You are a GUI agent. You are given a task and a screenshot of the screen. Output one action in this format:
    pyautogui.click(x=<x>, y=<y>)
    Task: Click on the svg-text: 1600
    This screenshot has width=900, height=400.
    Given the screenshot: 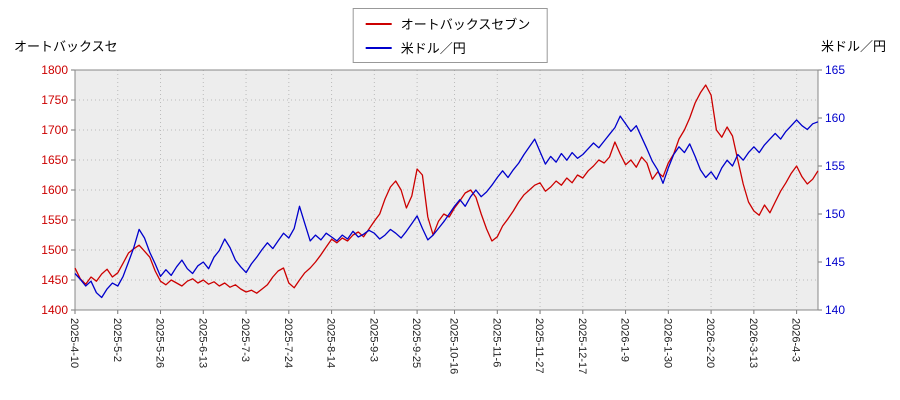 What is the action you would take?
    pyautogui.click(x=54, y=190)
    